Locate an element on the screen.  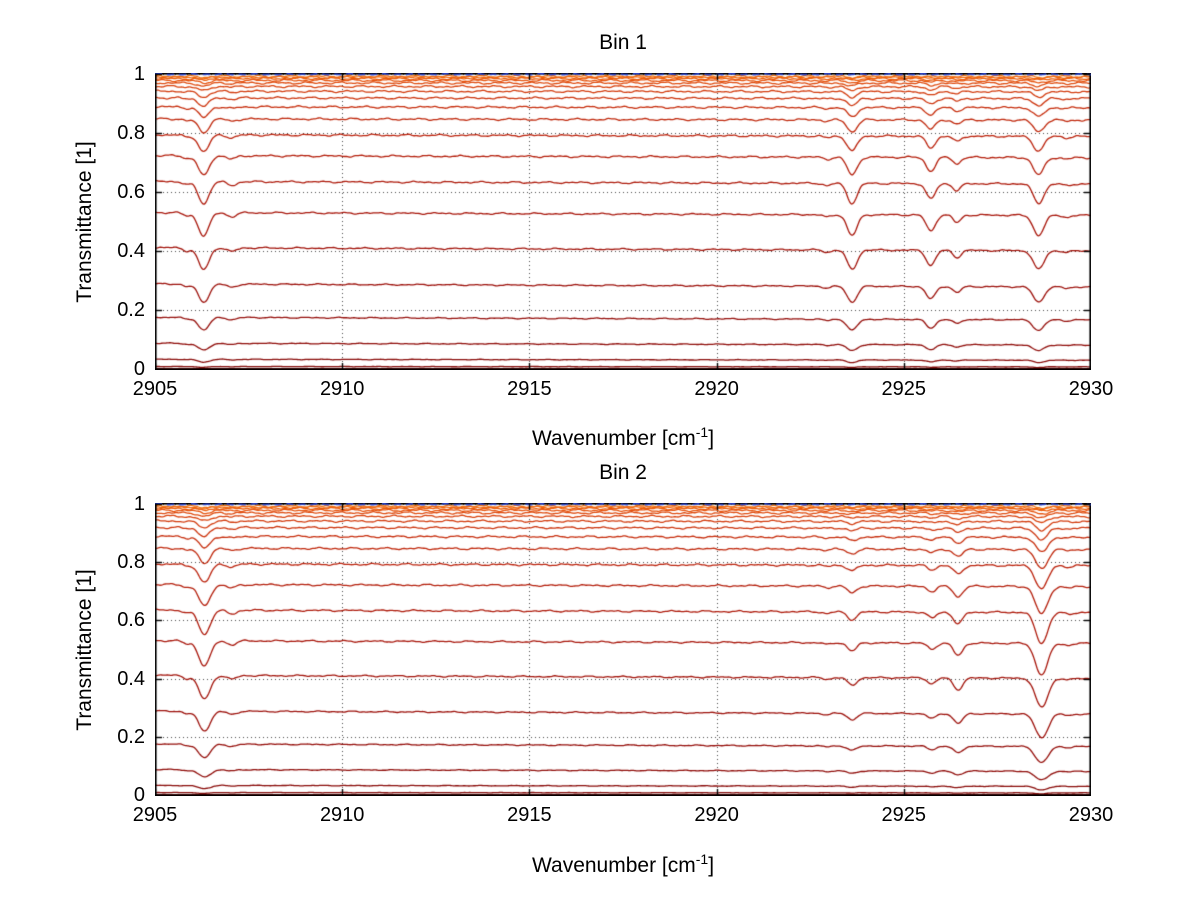
bin2-x-axis-label-sup: -1 is located at coordinates (702, 859).